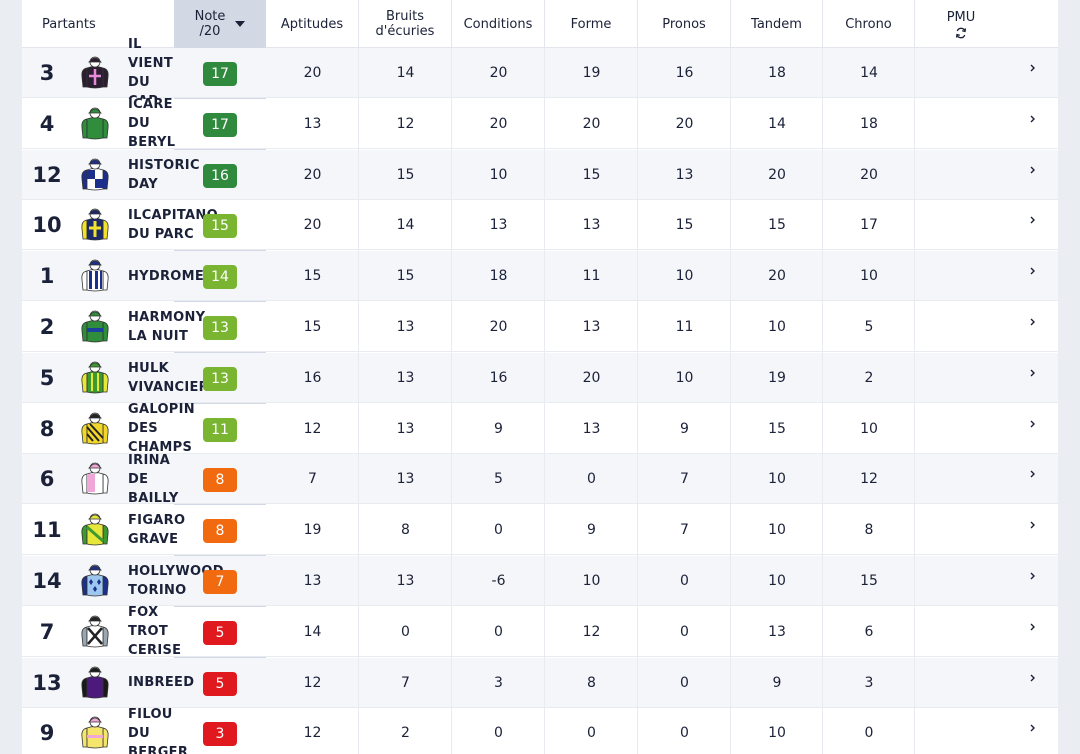 This screenshot has height=754, width=1080. I want to click on score-aptitudes: 20, so click(312, 225).